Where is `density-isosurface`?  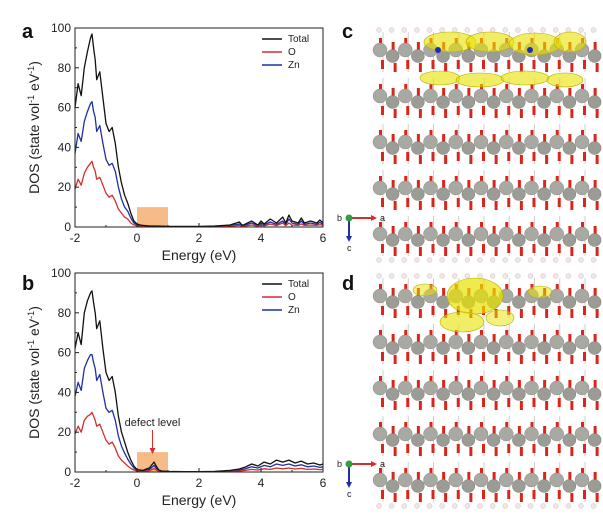
density-isosurface is located at coordinates (490, 42).